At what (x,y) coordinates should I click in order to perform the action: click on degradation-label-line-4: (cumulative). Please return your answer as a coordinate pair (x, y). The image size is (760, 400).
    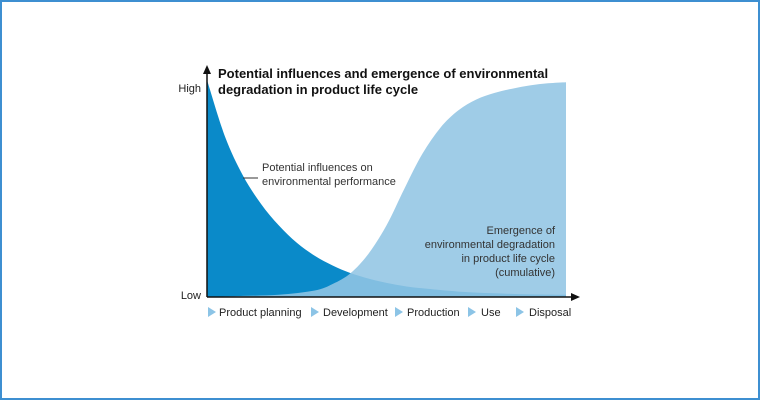
    Looking at the image, I should click on (525, 273).